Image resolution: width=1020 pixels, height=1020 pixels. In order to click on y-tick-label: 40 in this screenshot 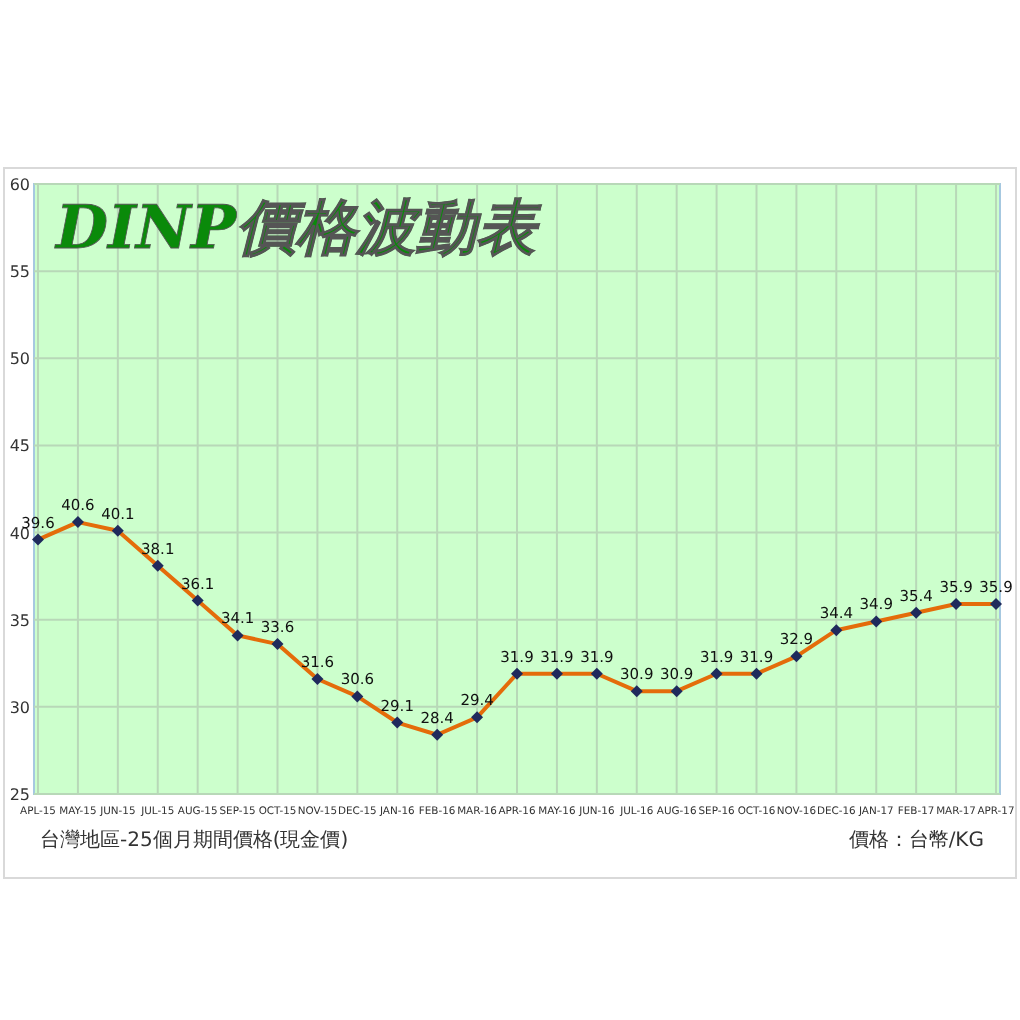, I will do `click(19, 533)`.